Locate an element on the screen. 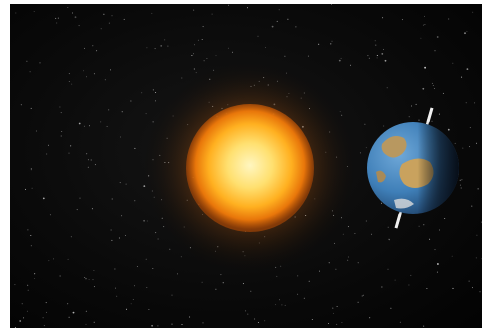 The height and width of the screenshot is (332, 490). earth is located at coordinates (413, 168).